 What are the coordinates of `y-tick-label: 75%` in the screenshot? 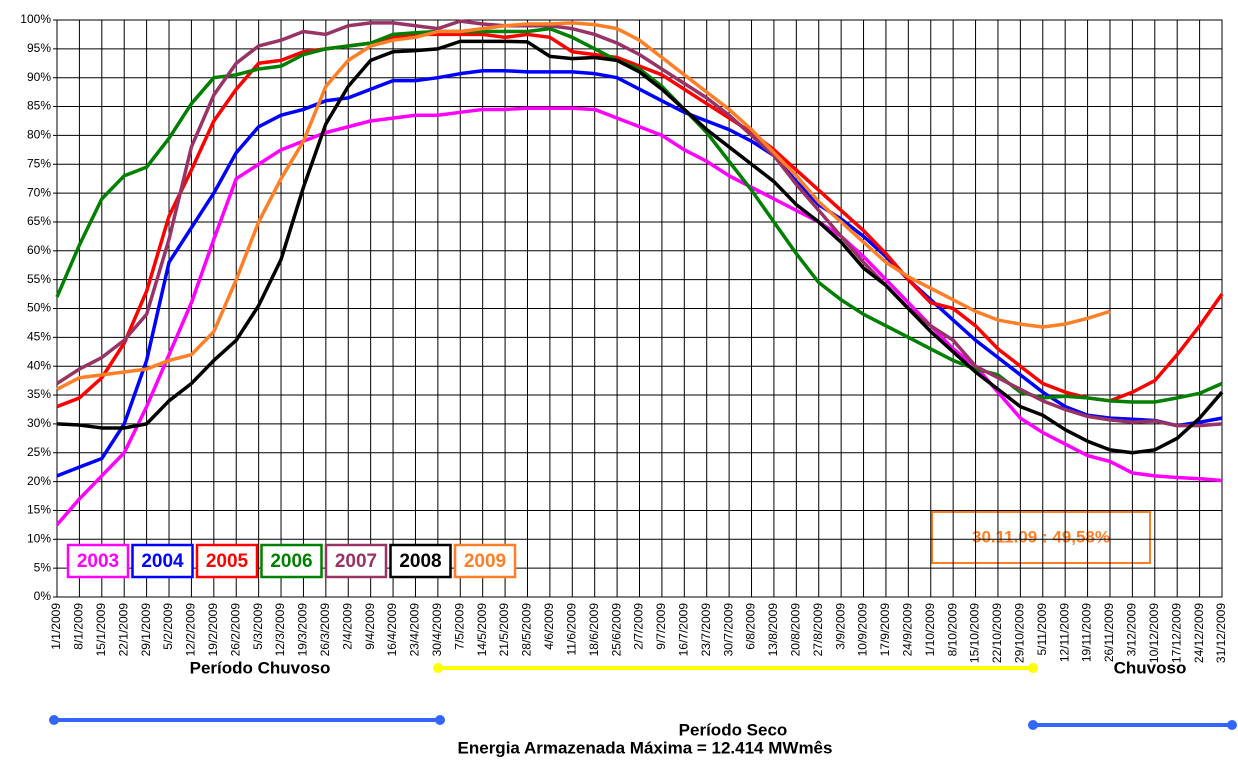 It's located at (39, 163).